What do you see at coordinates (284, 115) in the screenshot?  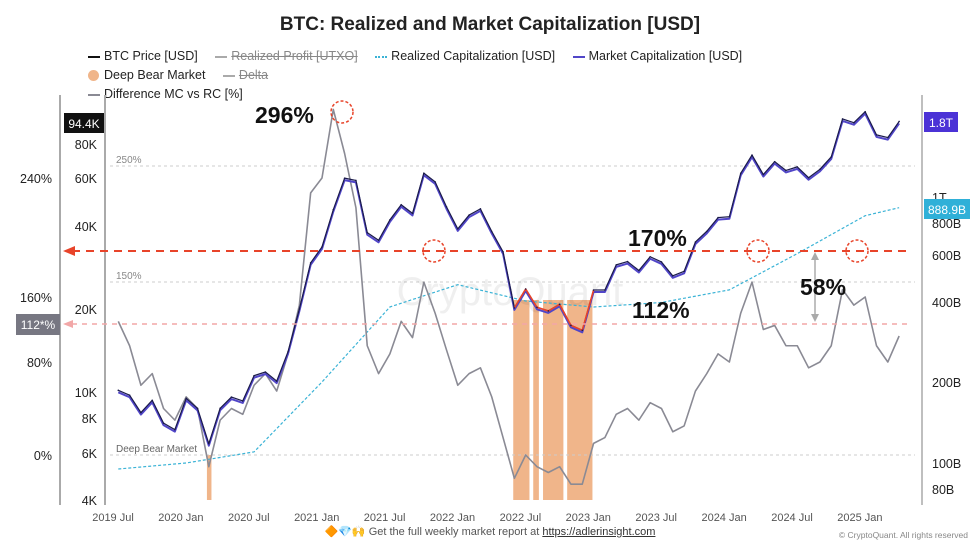 I see `annotation-296: 296%` at bounding box center [284, 115].